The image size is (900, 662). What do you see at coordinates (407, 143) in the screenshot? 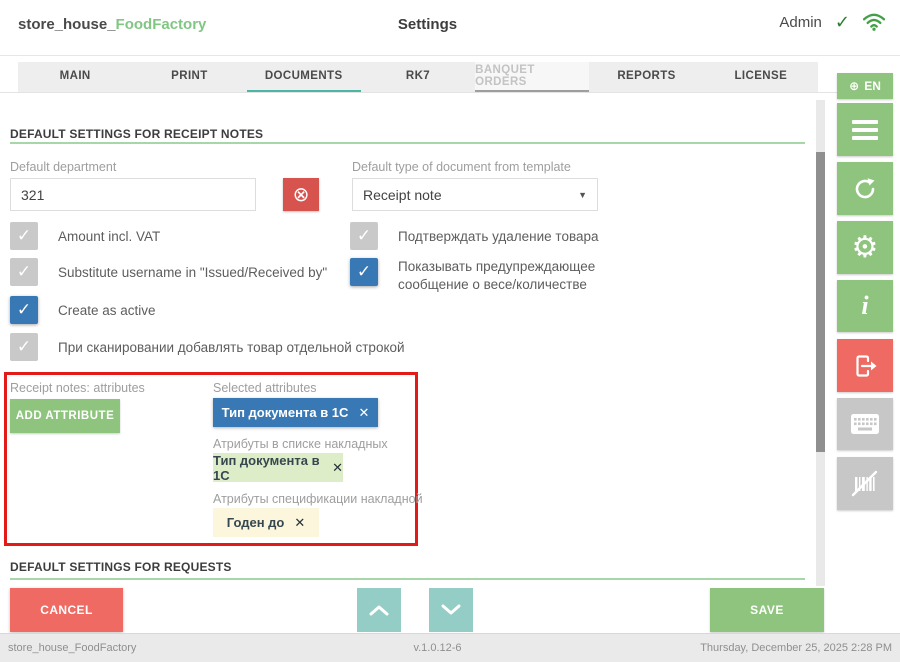
I see `receipt-section-underline` at bounding box center [407, 143].